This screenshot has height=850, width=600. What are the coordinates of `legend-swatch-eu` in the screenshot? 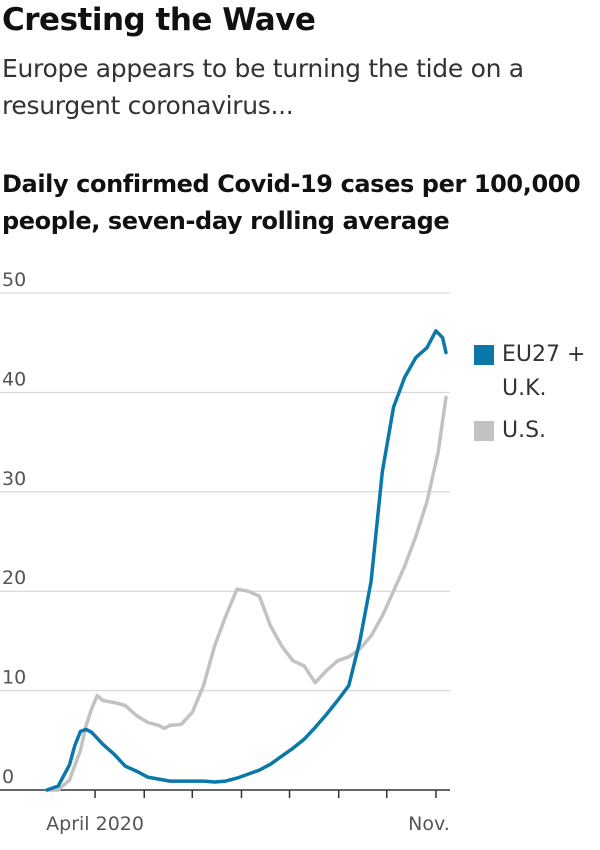 It's located at (484, 355).